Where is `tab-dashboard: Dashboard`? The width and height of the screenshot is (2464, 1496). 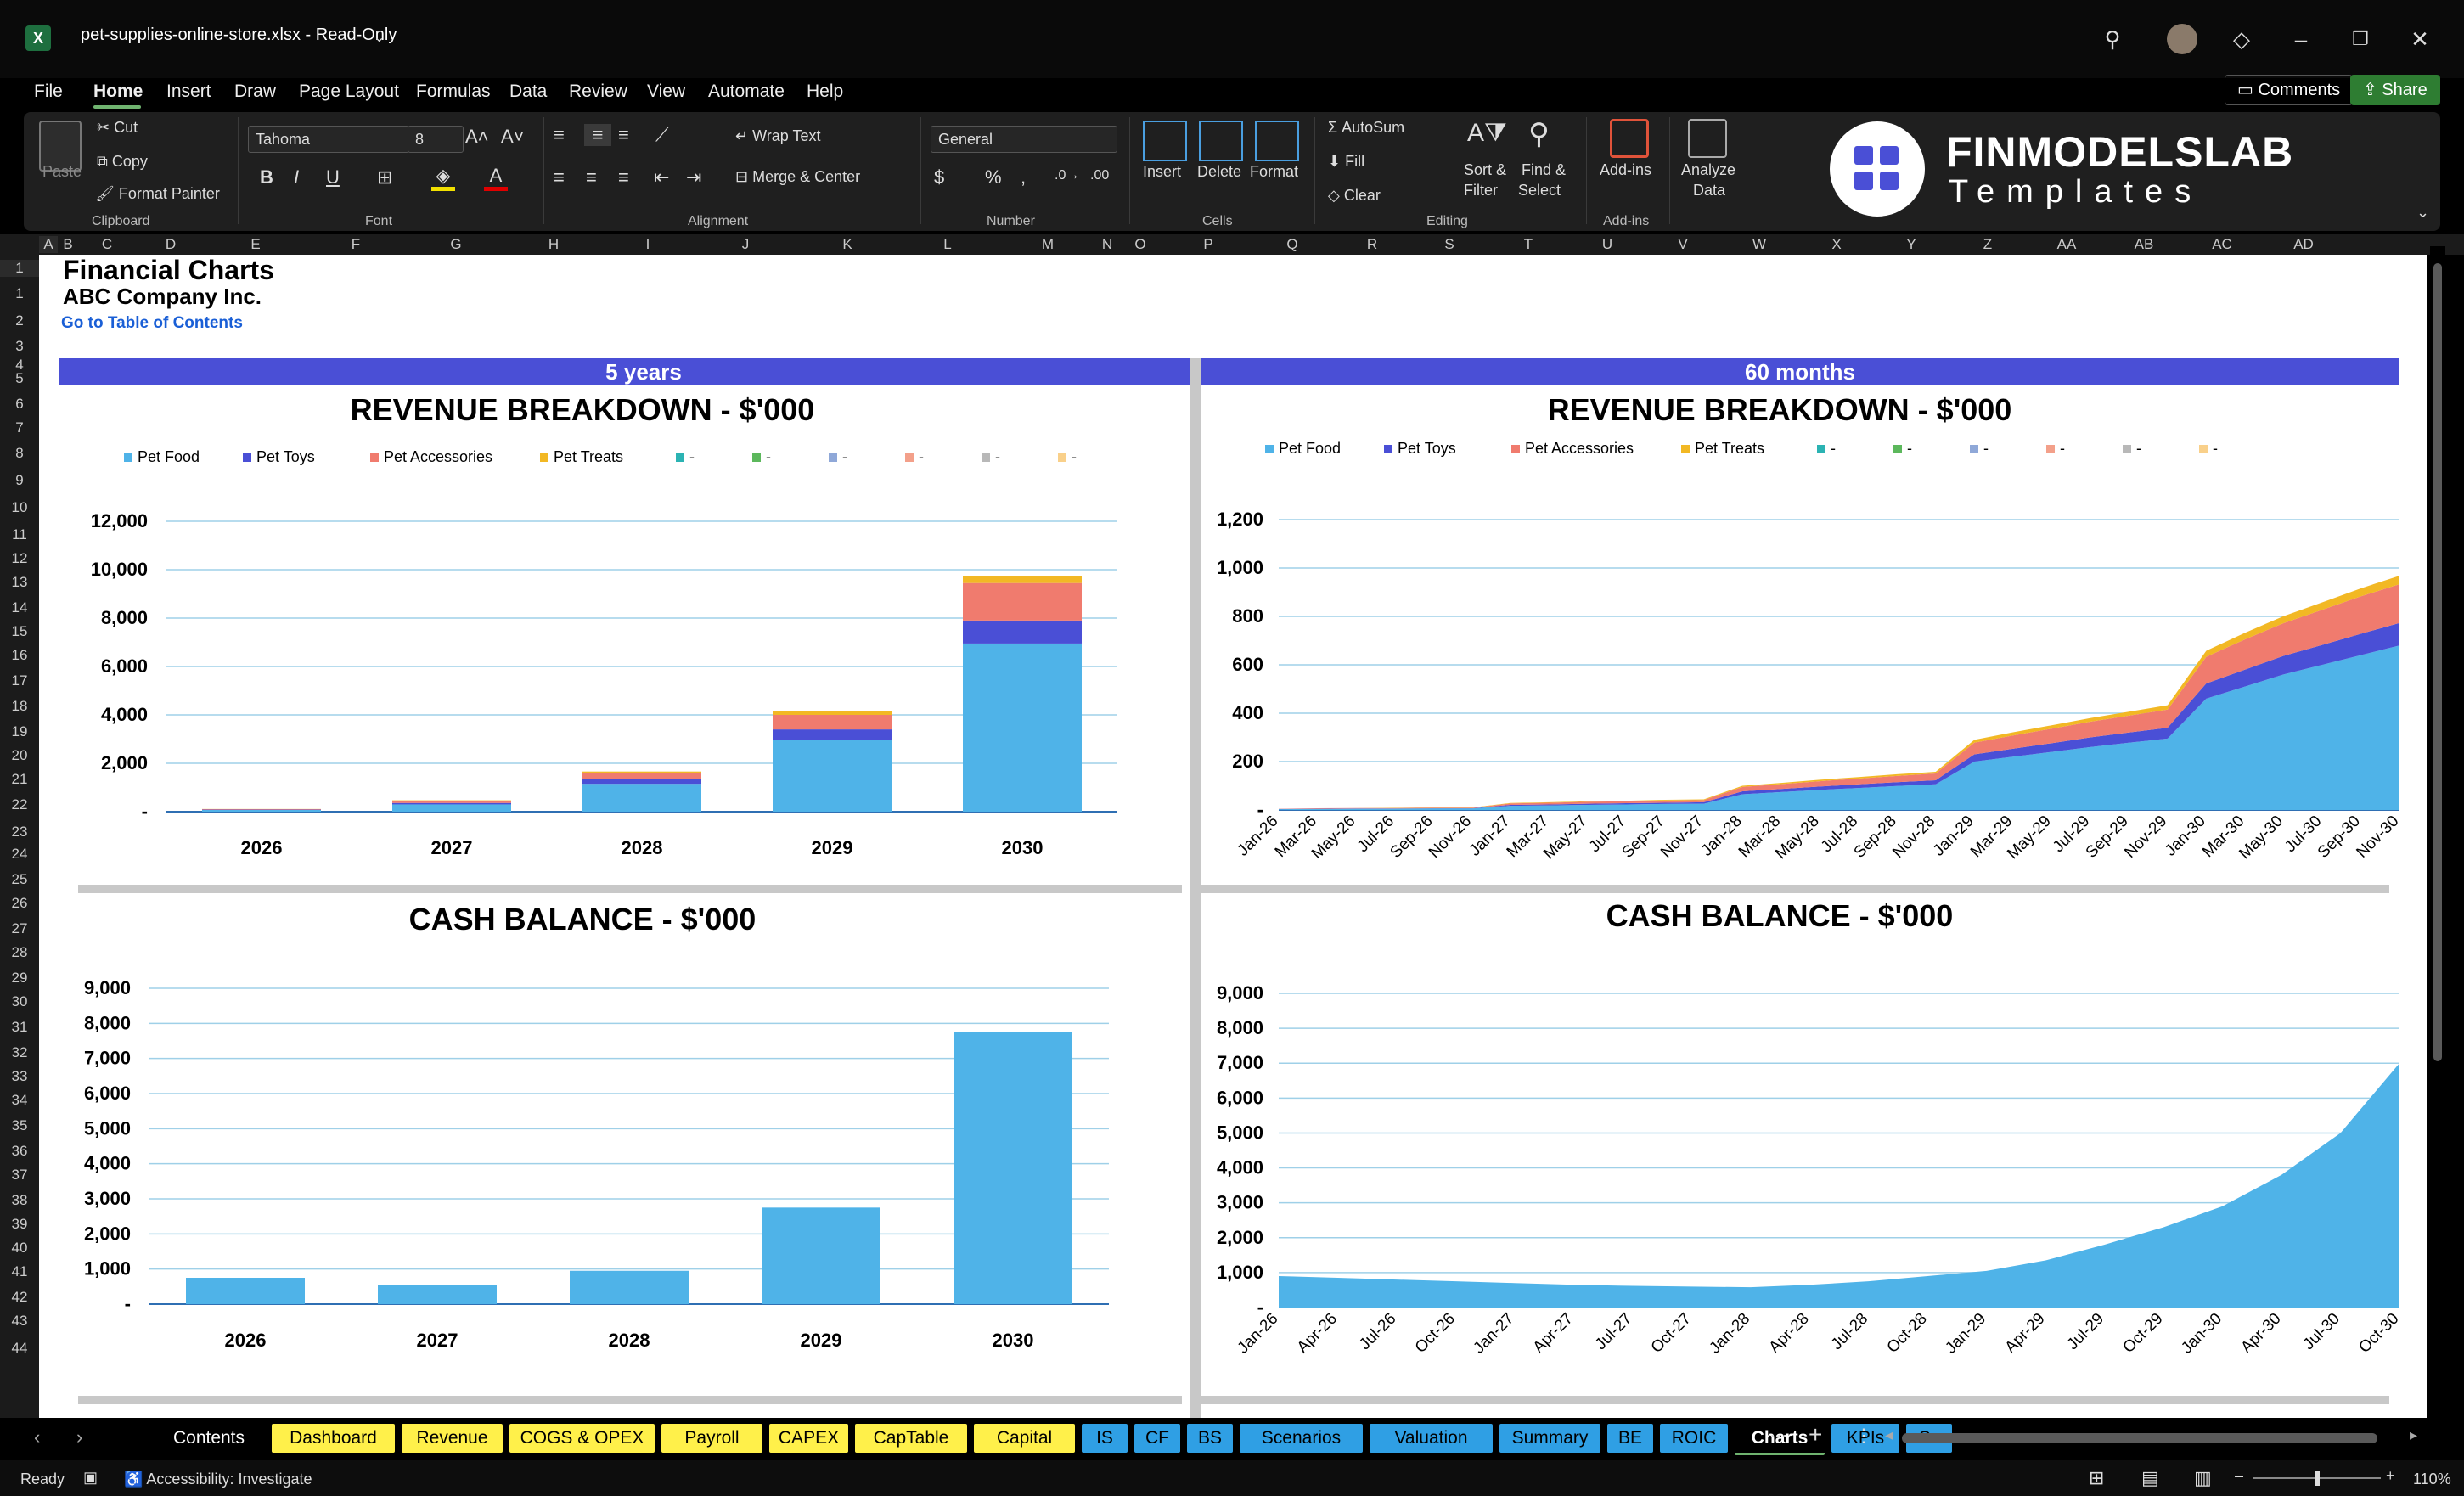 tab-dashboard: Dashboard is located at coordinates (333, 1438).